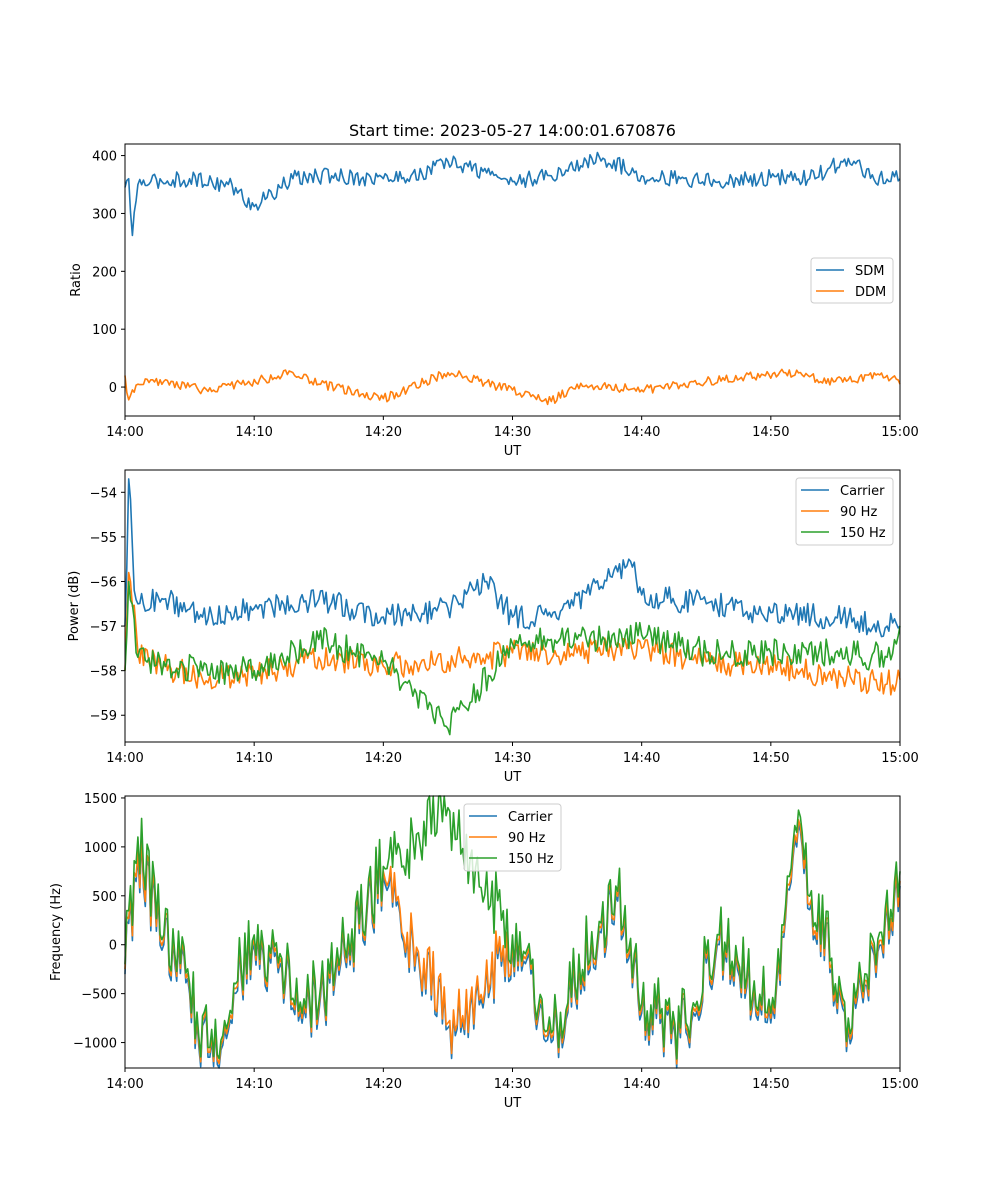 Image resolution: width=1000 pixels, height=1200 pixels. I want to click on series-line-90-hz, so click(512, 633).